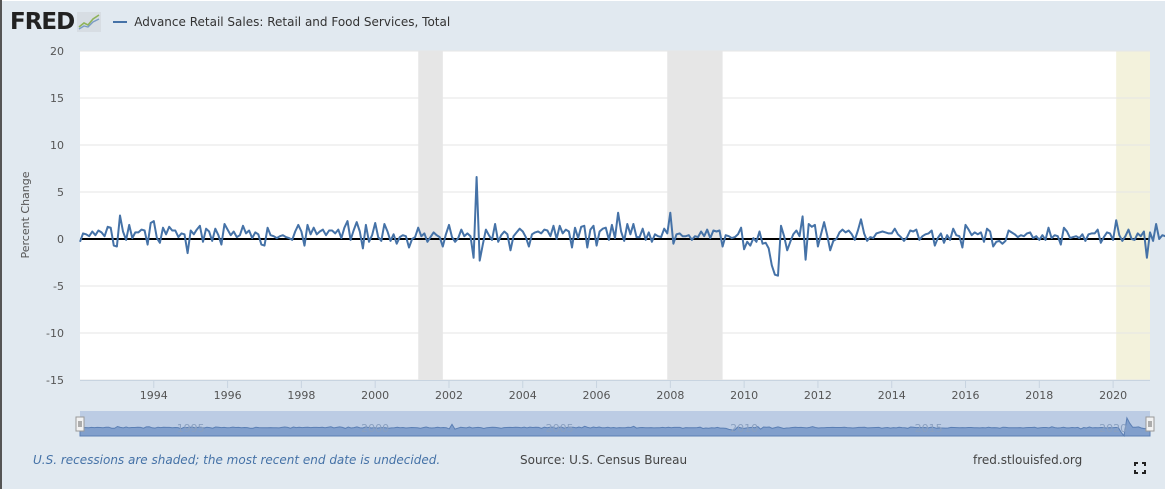 The width and height of the screenshot is (1165, 489). What do you see at coordinates (818, 395) in the screenshot?
I see `x-tick-label: 2012` at bounding box center [818, 395].